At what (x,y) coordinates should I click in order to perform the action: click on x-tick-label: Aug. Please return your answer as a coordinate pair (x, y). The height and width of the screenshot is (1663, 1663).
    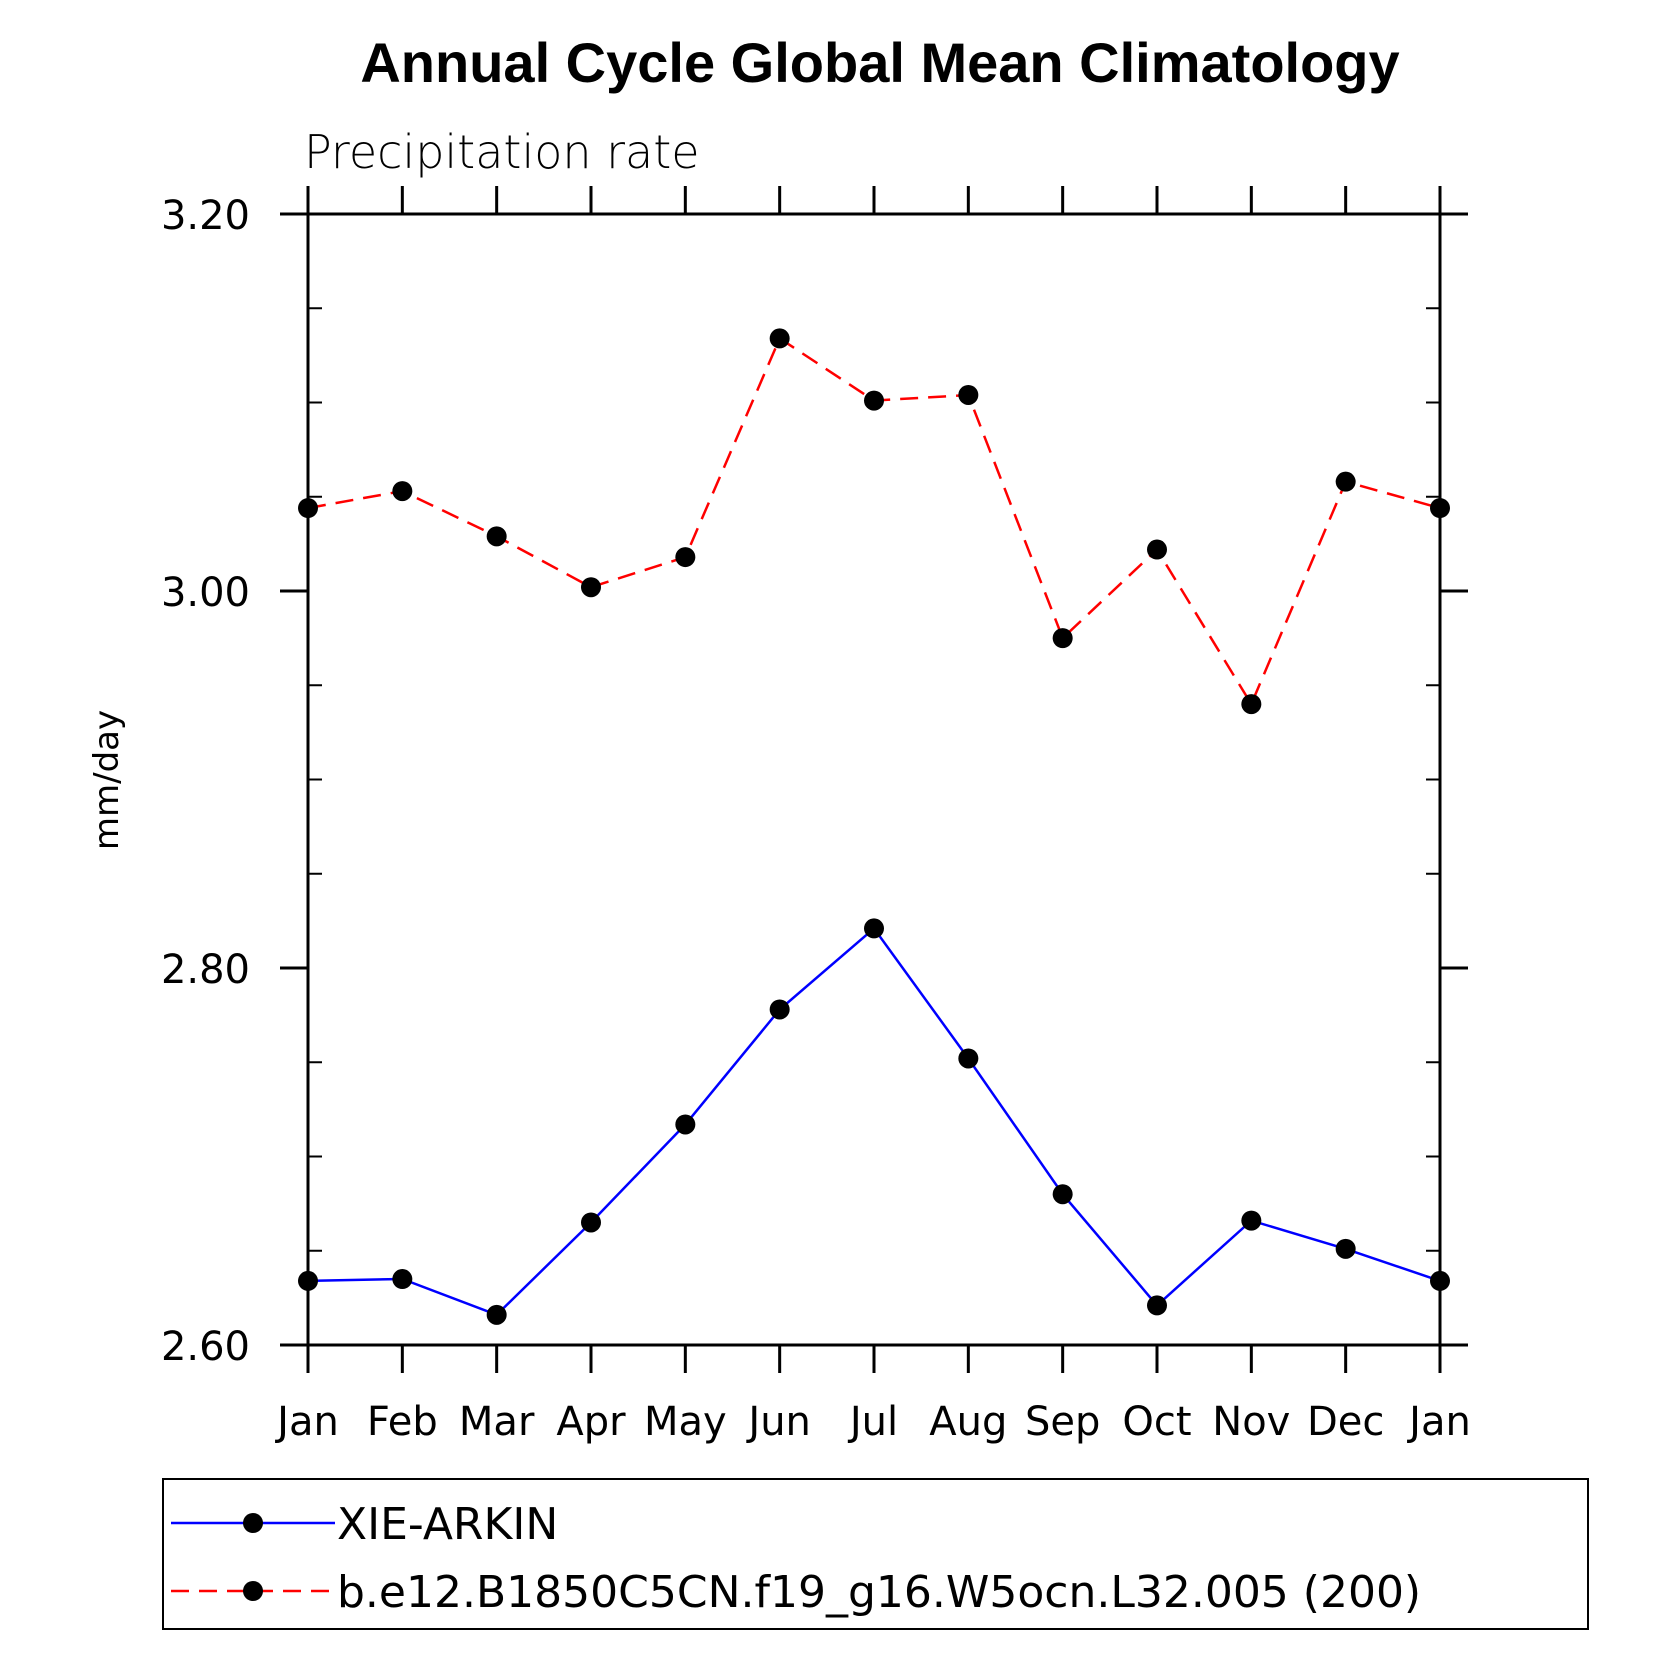
    Looking at the image, I should click on (968, 1422).